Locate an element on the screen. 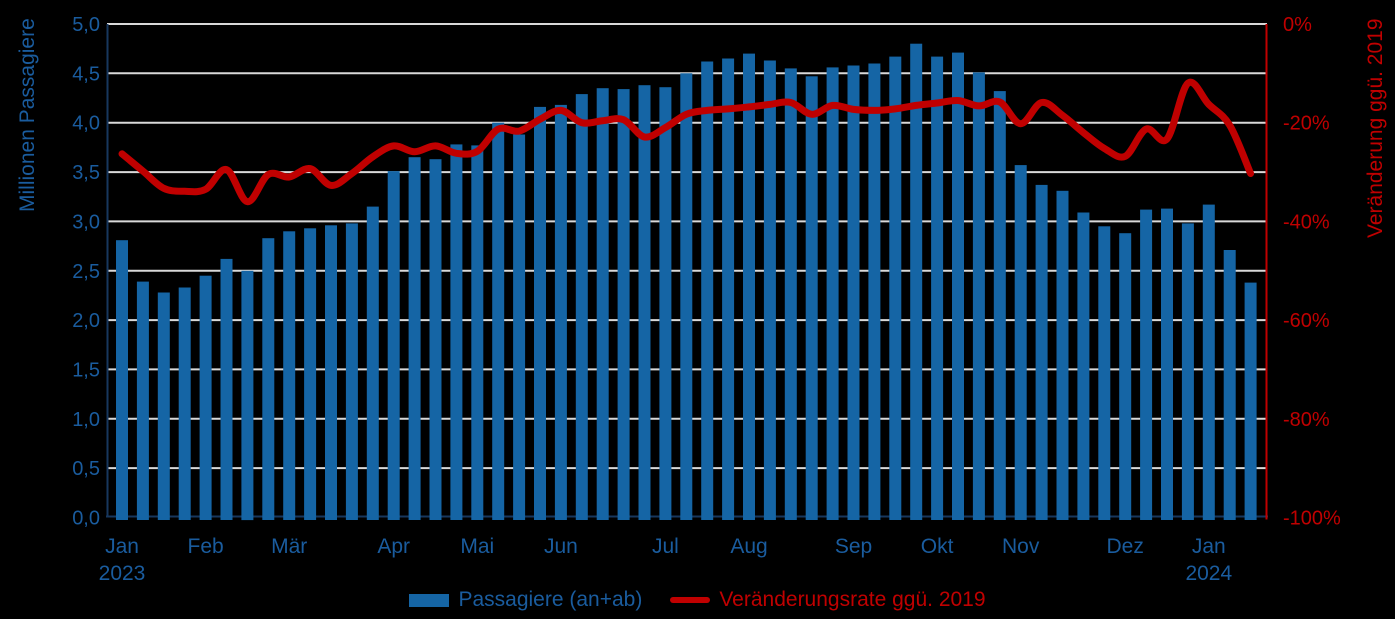 The width and height of the screenshot is (1395, 619). legend-line-swatch-icon is located at coordinates (690, 600).